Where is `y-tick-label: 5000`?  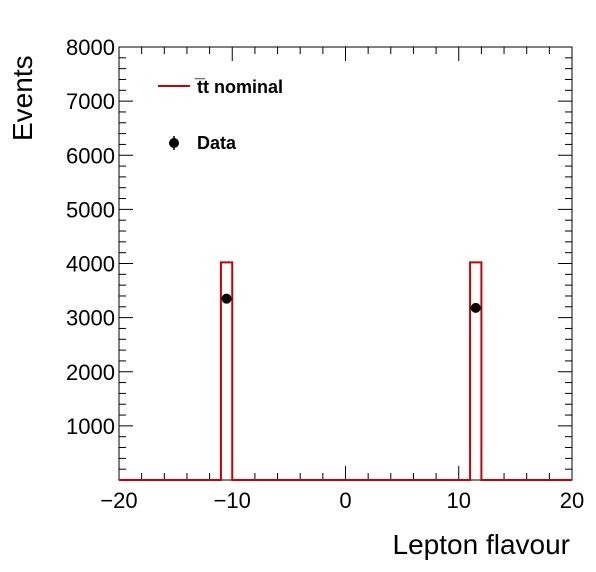 y-tick-label: 5000 is located at coordinates (90, 209).